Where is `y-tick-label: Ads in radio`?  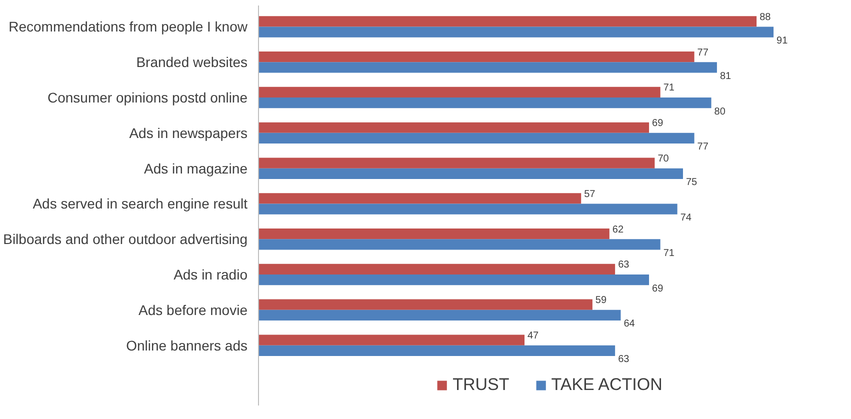 y-tick-label: Ads in radio is located at coordinates (211, 274).